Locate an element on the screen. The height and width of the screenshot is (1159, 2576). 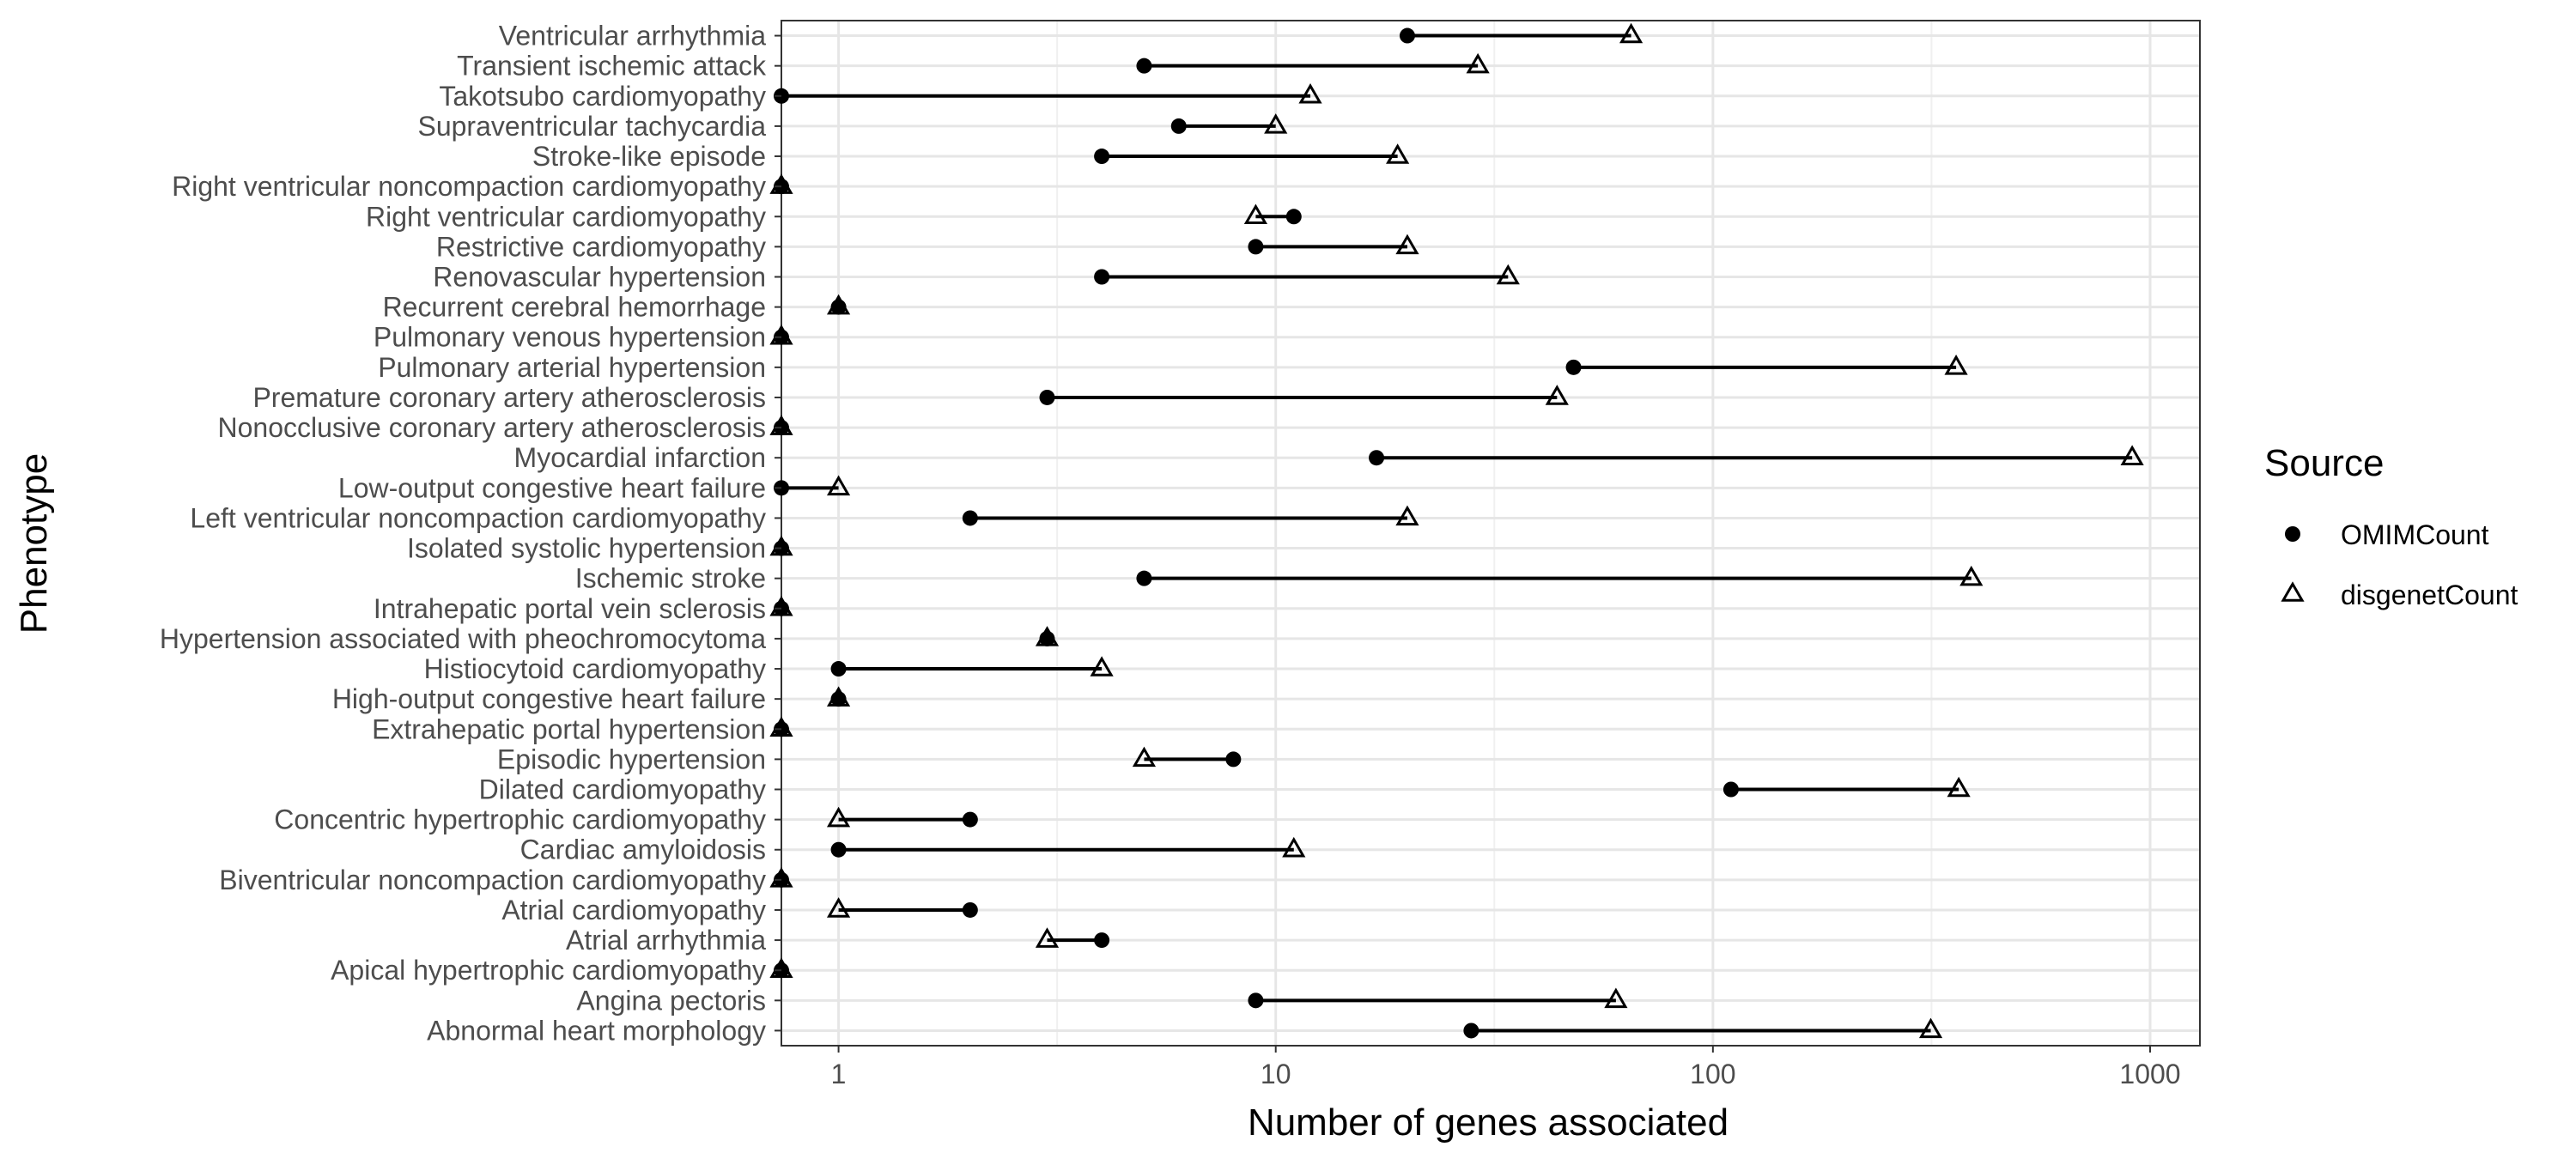
y-tick-label: High-output congestive heart failure is located at coordinates (549, 698).